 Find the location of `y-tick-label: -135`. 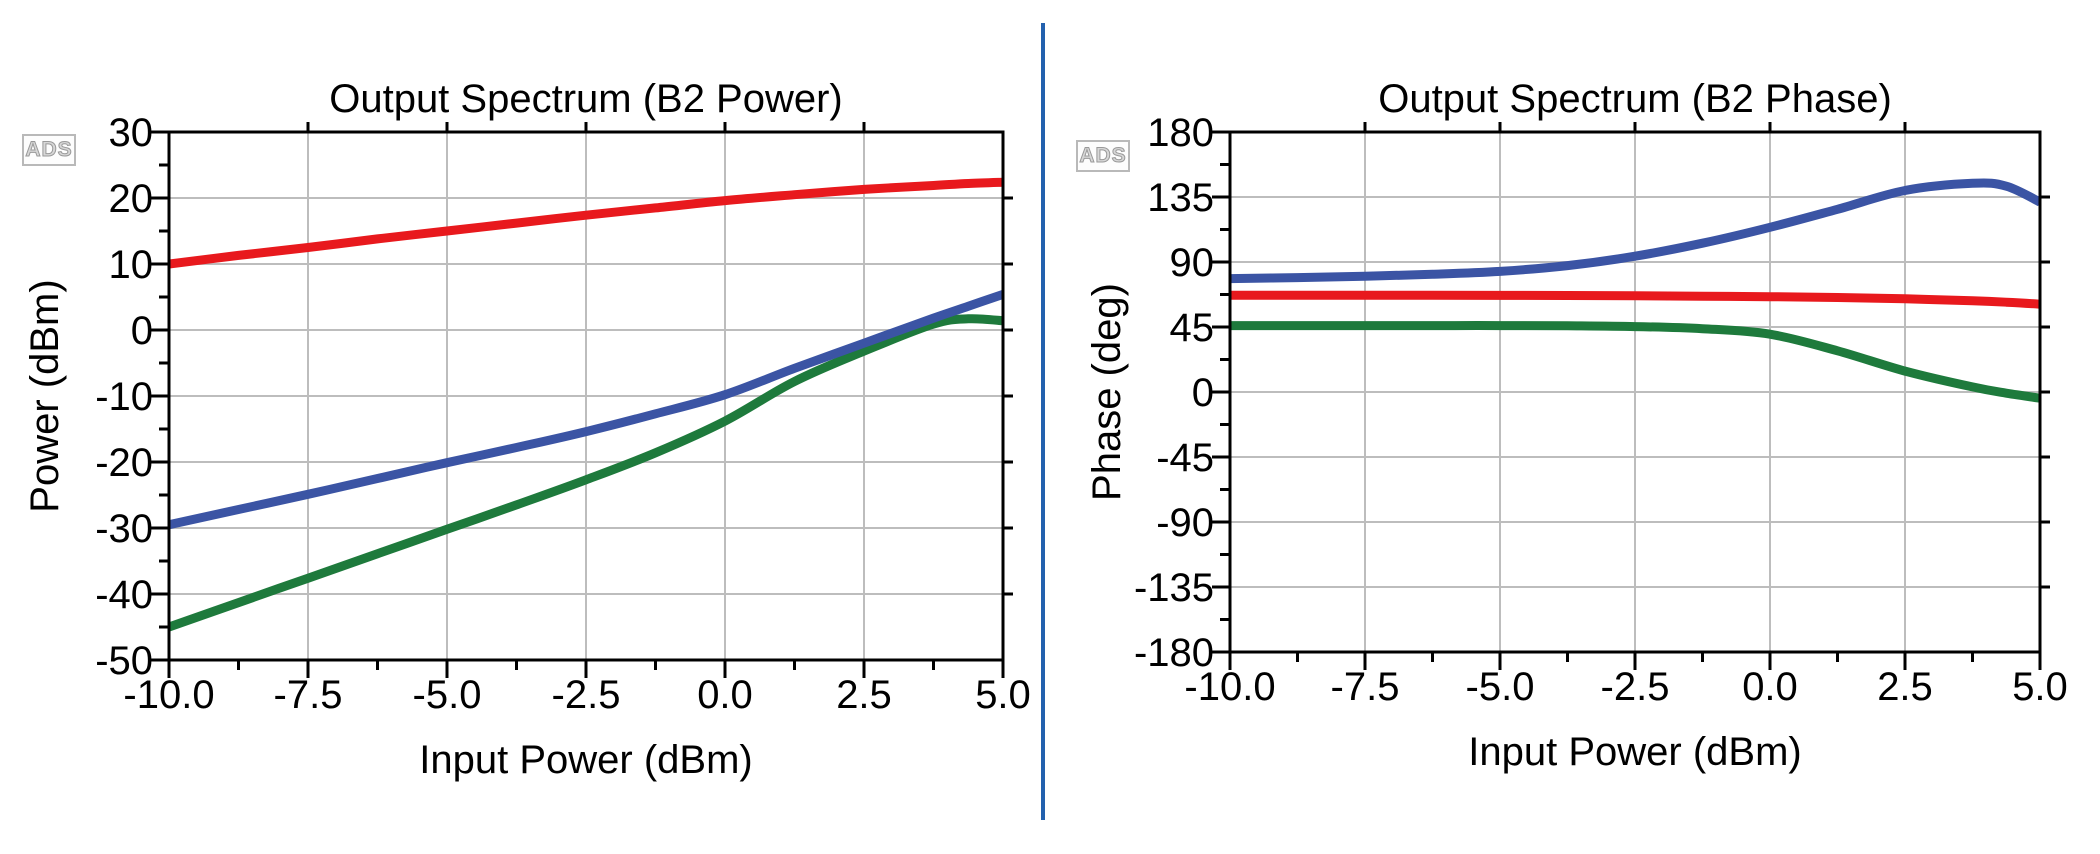

y-tick-label: -135 is located at coordinates (1174, 588).